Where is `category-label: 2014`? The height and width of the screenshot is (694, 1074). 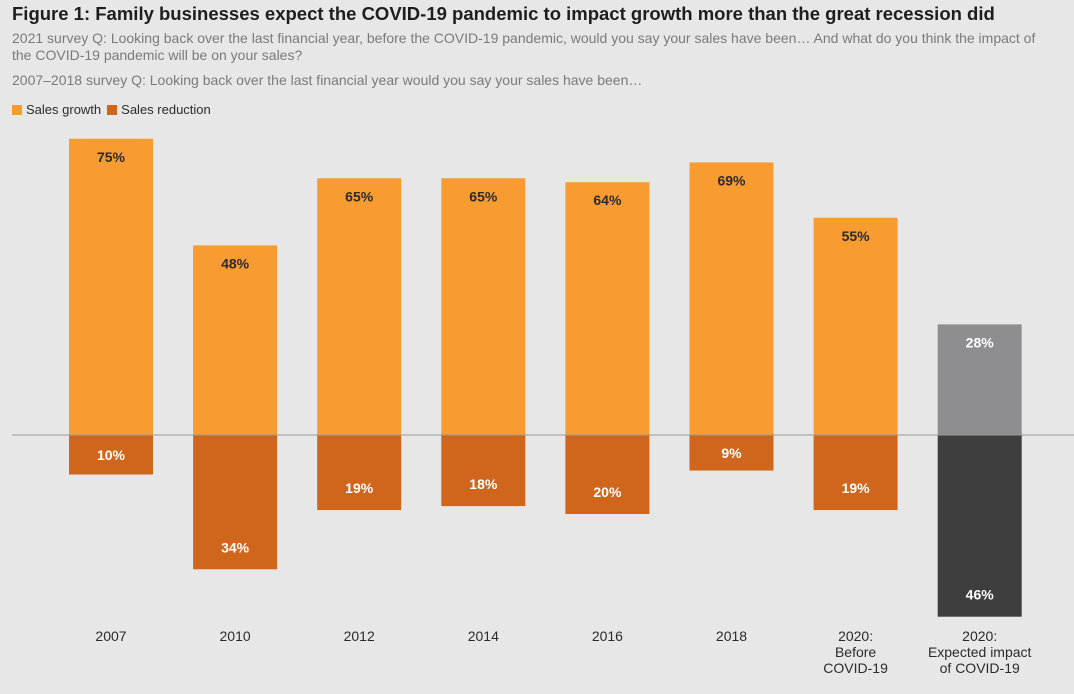 category-label: 2014 is located at coordinates (483, 636).